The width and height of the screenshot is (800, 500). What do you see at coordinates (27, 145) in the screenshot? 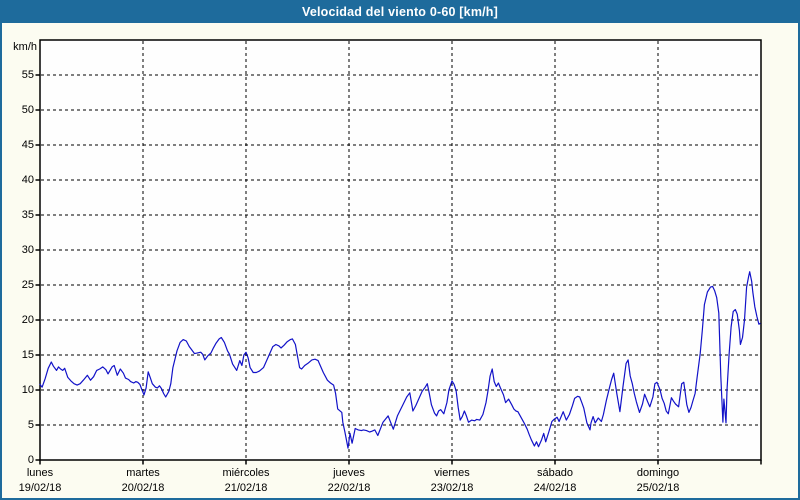
I see `y-axis-tick-label: 45` at bounding box center [27, 145].